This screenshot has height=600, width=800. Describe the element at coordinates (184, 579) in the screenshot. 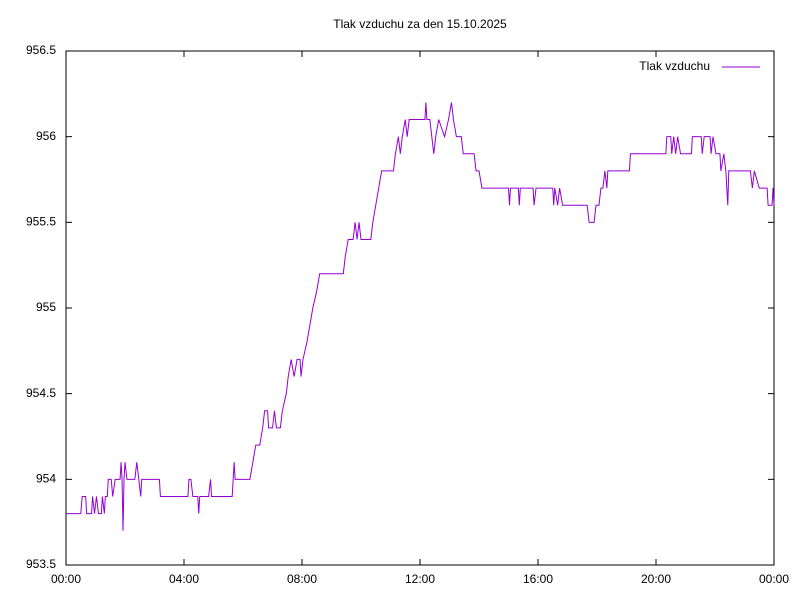

I see `x-tick-label: 04:00` at that location.